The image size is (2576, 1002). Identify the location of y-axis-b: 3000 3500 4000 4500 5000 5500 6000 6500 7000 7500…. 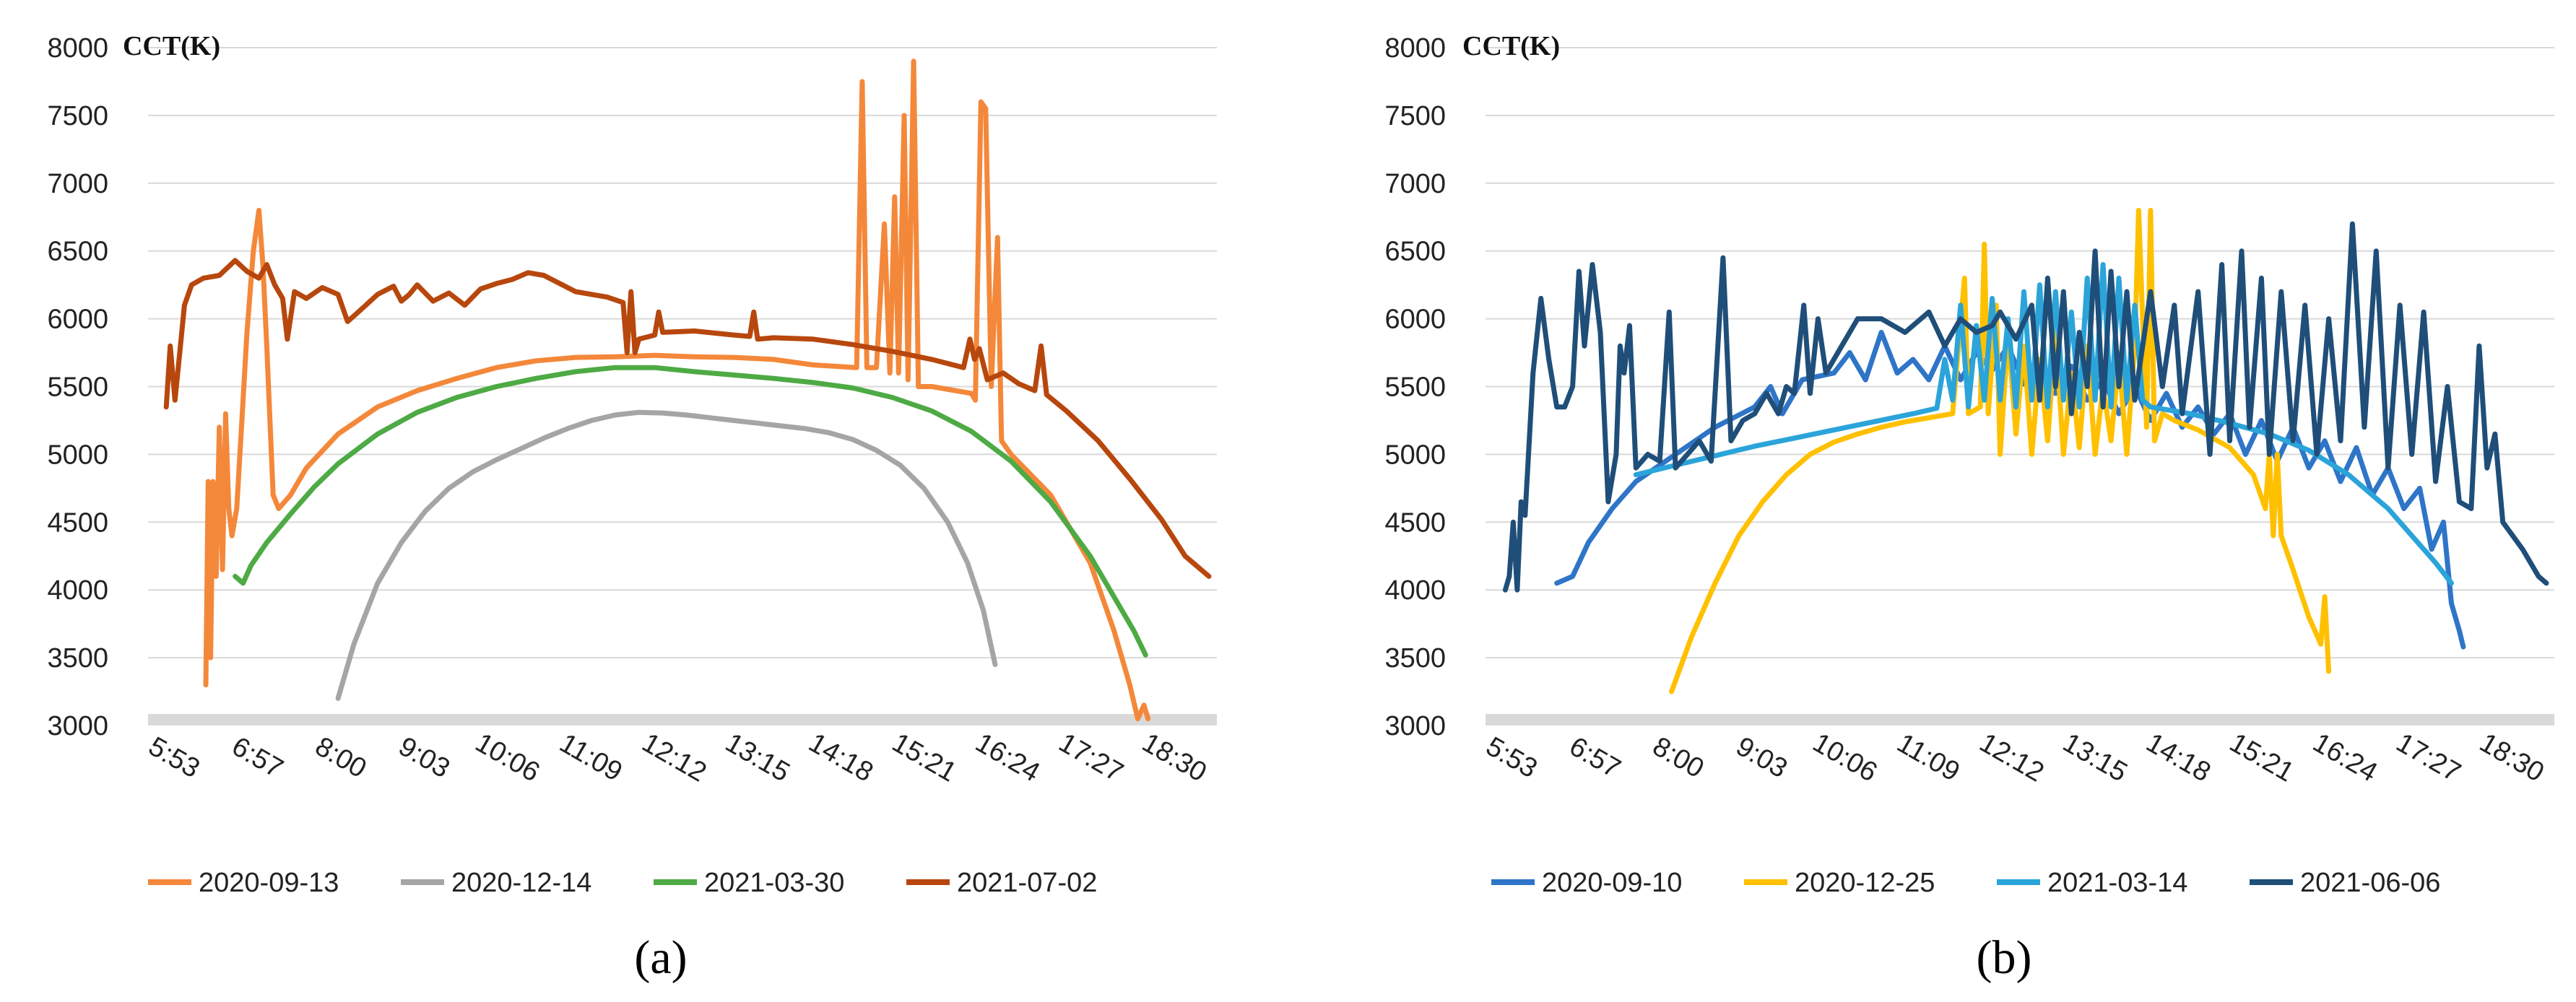
(1415, 387).